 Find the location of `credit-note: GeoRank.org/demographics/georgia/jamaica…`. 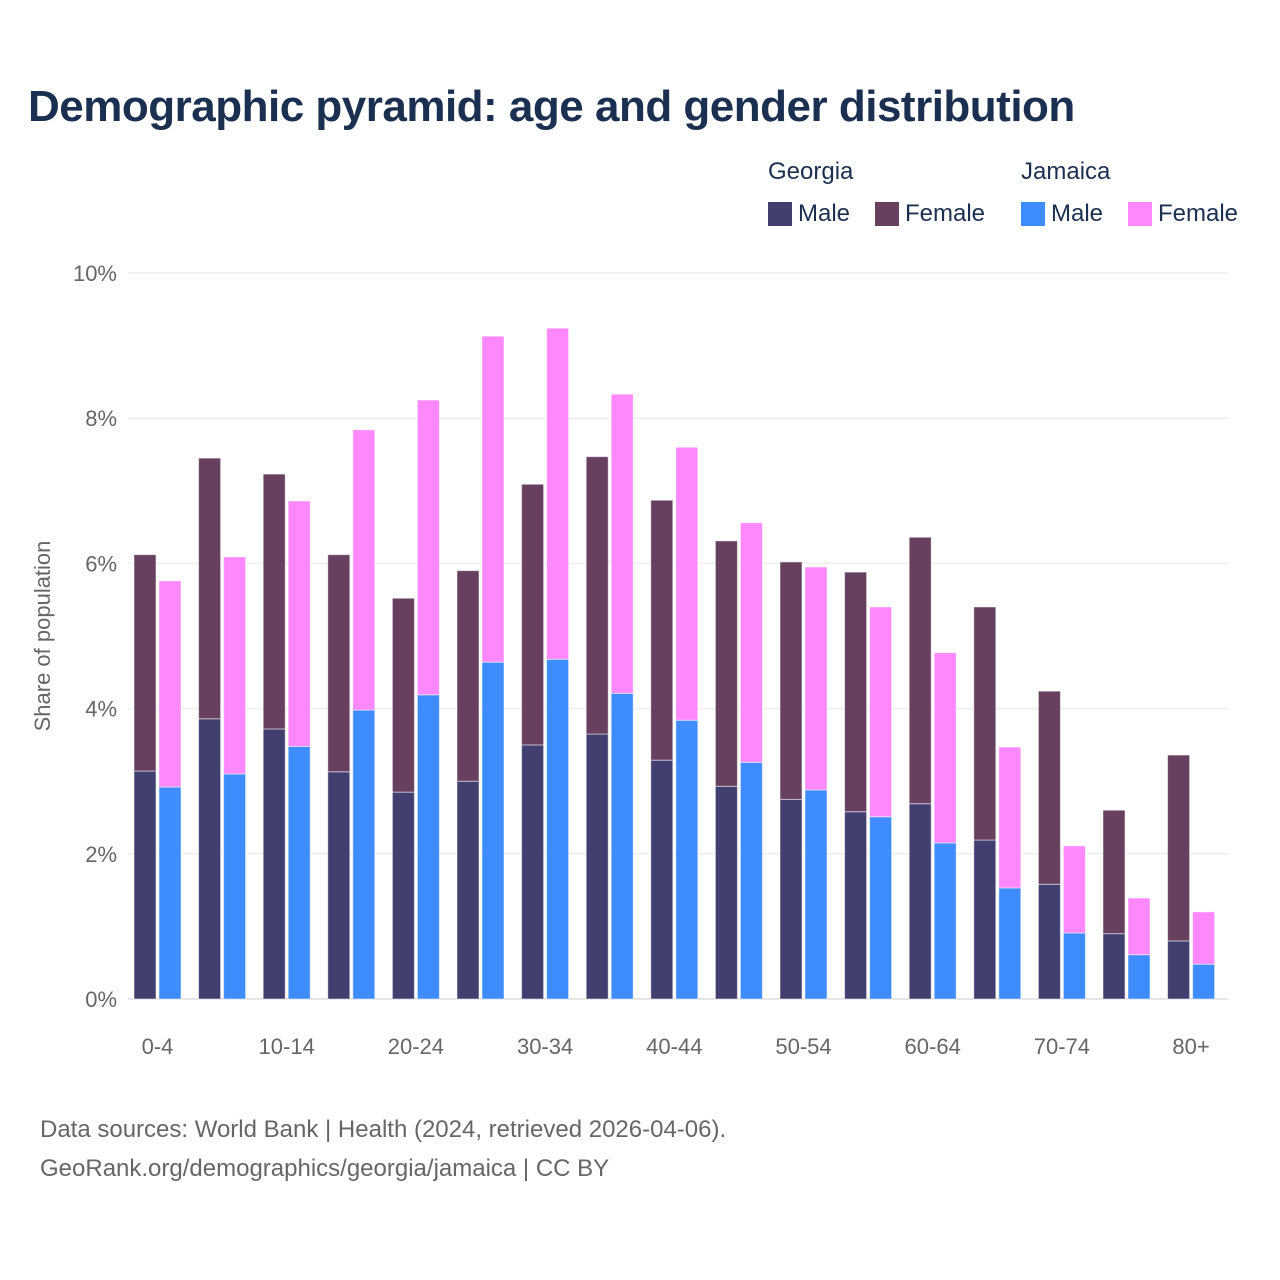

credit-note: GeoRank.org/demographics/georgia/jamaica… is located at coordinates (325, 1168).